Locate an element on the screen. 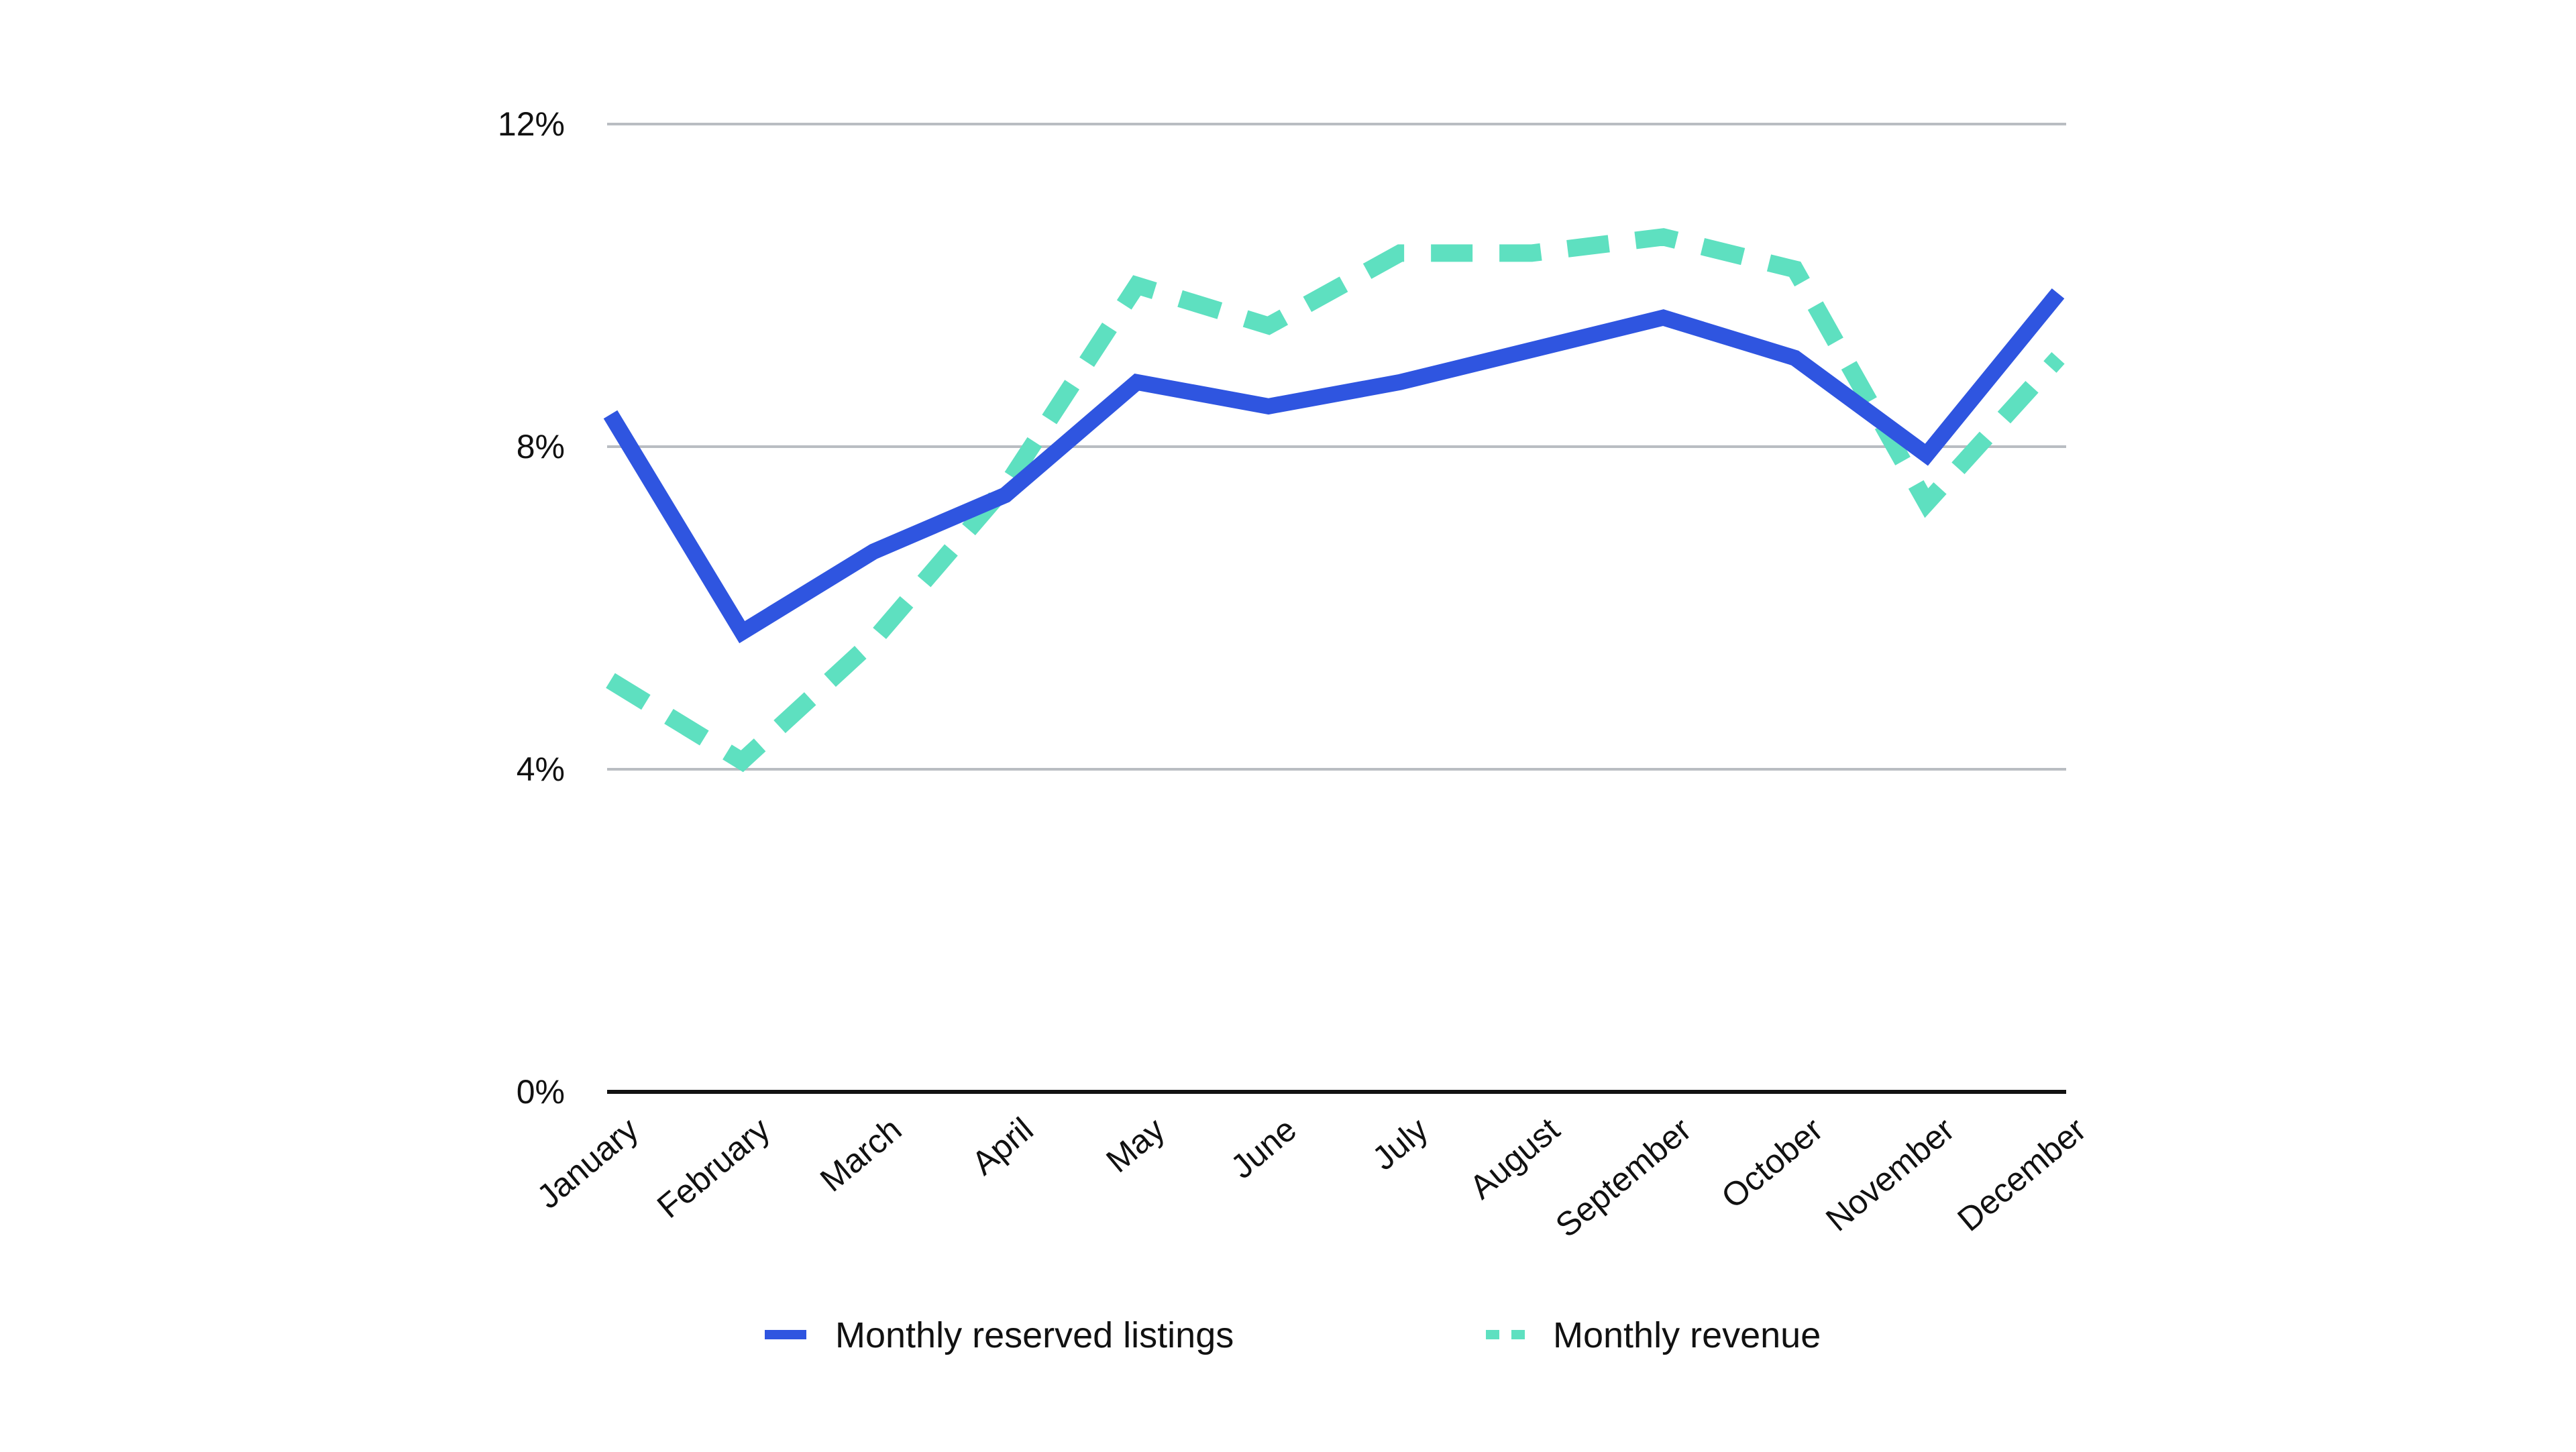 The width and height of the screenshot is (2576, 1452). x-tick-label: August is located at coordinates (1514, 1158).